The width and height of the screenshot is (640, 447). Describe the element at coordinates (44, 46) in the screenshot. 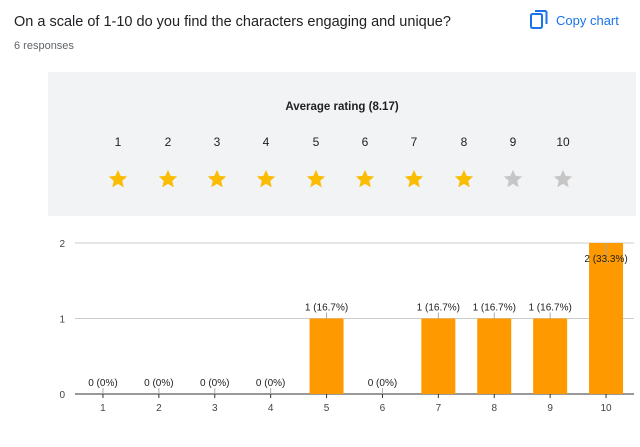

I see `response-count: 6 responses` at that location.